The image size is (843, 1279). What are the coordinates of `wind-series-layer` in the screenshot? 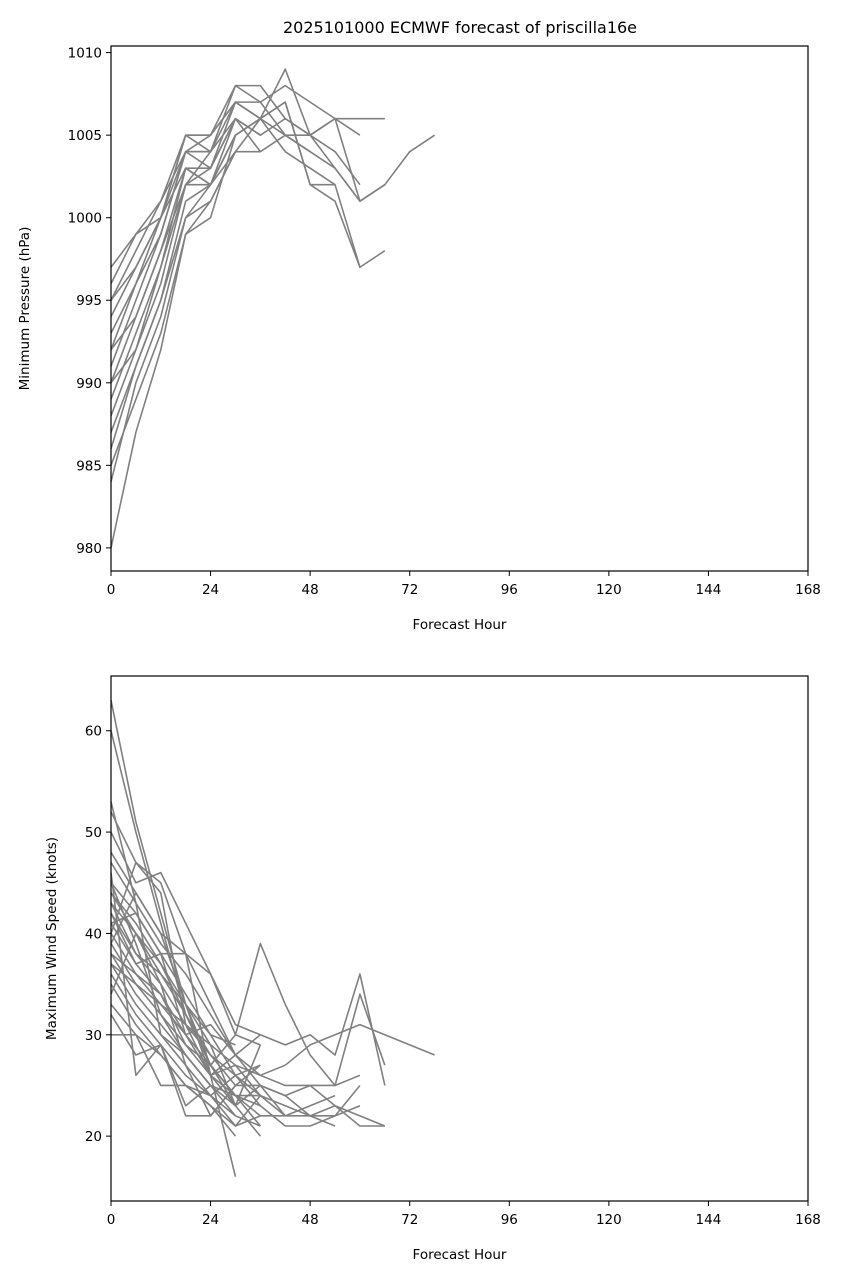 It's located at (272, 938).